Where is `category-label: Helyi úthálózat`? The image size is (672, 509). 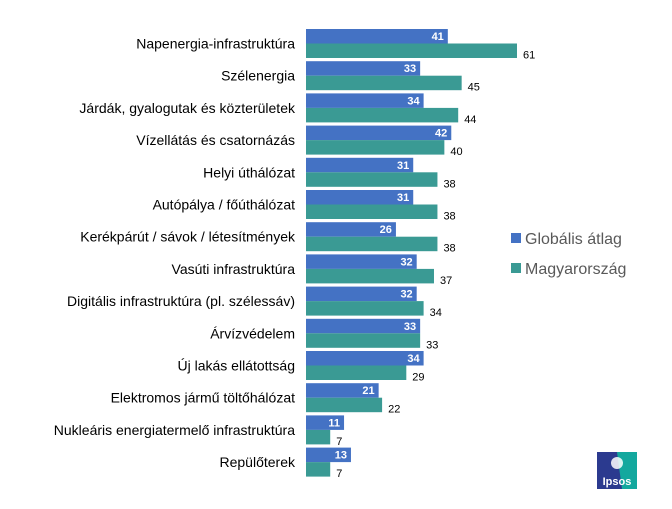 category-label: Helyi úthálózat is located at coordinates (249, 172).